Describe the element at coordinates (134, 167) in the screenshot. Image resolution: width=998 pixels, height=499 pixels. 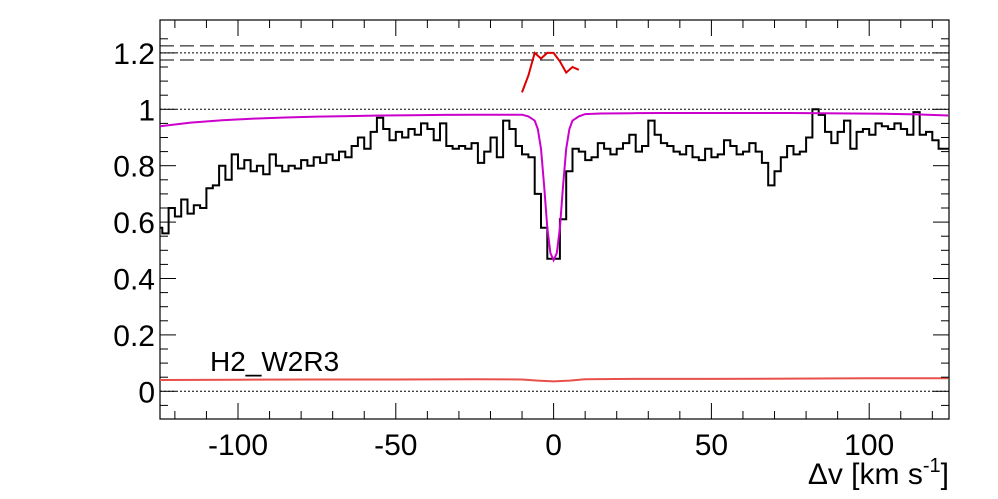
I see `y-tick-label: 0.8` at that location.